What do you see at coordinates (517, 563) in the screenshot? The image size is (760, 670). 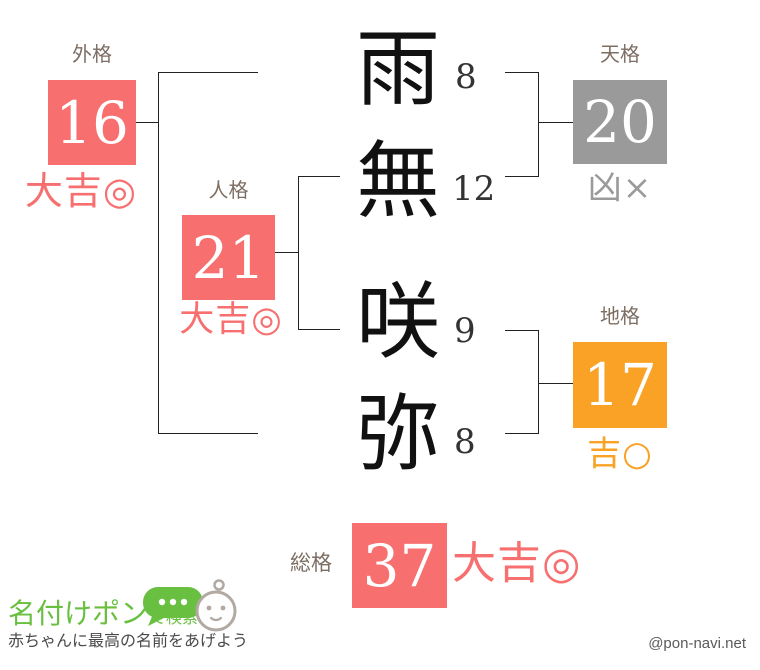 I see `soukaku-result: 大吉◎` at bounding box center [517, 563].